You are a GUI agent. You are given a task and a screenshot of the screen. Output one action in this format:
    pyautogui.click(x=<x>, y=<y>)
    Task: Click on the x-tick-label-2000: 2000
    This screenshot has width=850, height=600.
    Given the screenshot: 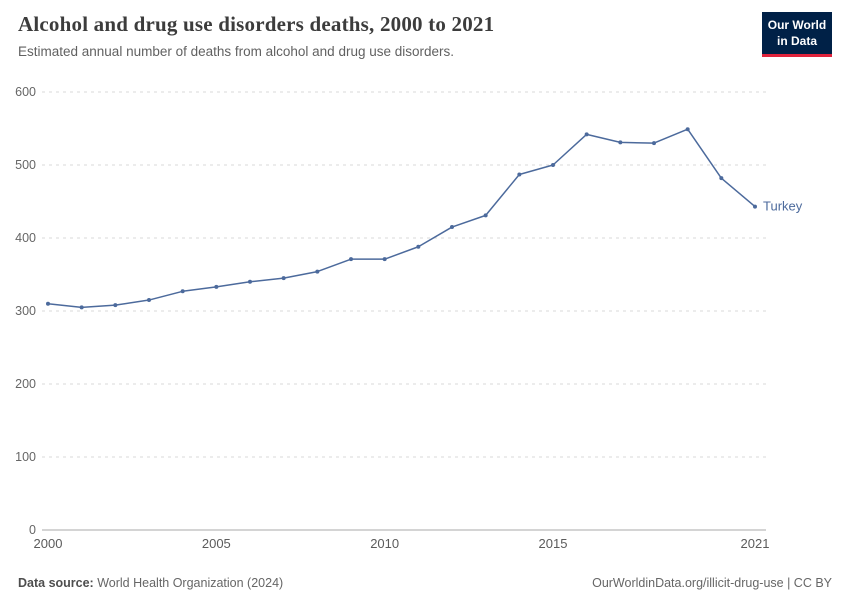 What is the action you would take?
    pyautogui.click(x=48, y=543)
    